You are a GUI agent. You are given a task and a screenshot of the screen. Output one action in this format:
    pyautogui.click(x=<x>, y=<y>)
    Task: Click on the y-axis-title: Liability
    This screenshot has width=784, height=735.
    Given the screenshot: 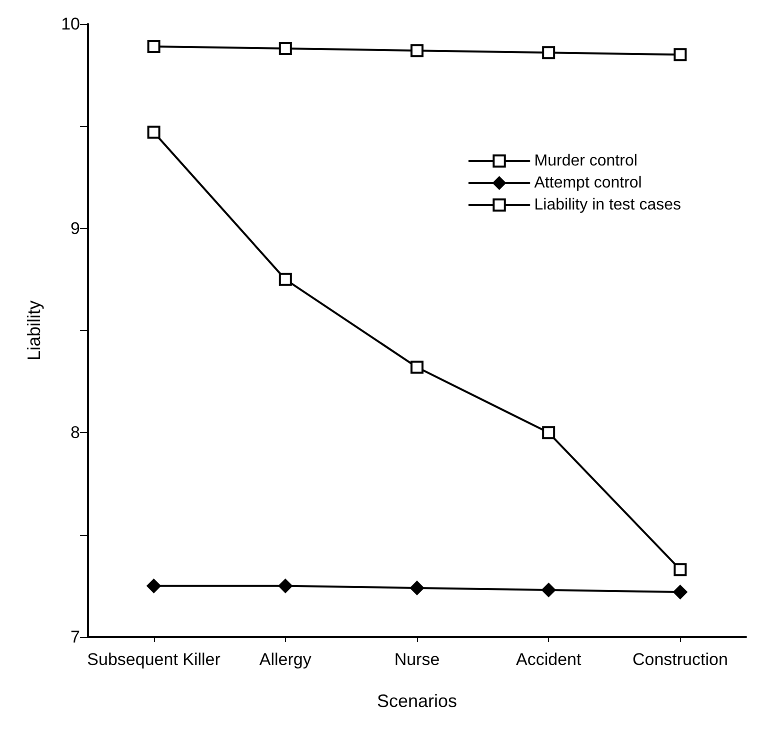 What is the action you would take?
    pyautogui.click(x=34, y=330)
    